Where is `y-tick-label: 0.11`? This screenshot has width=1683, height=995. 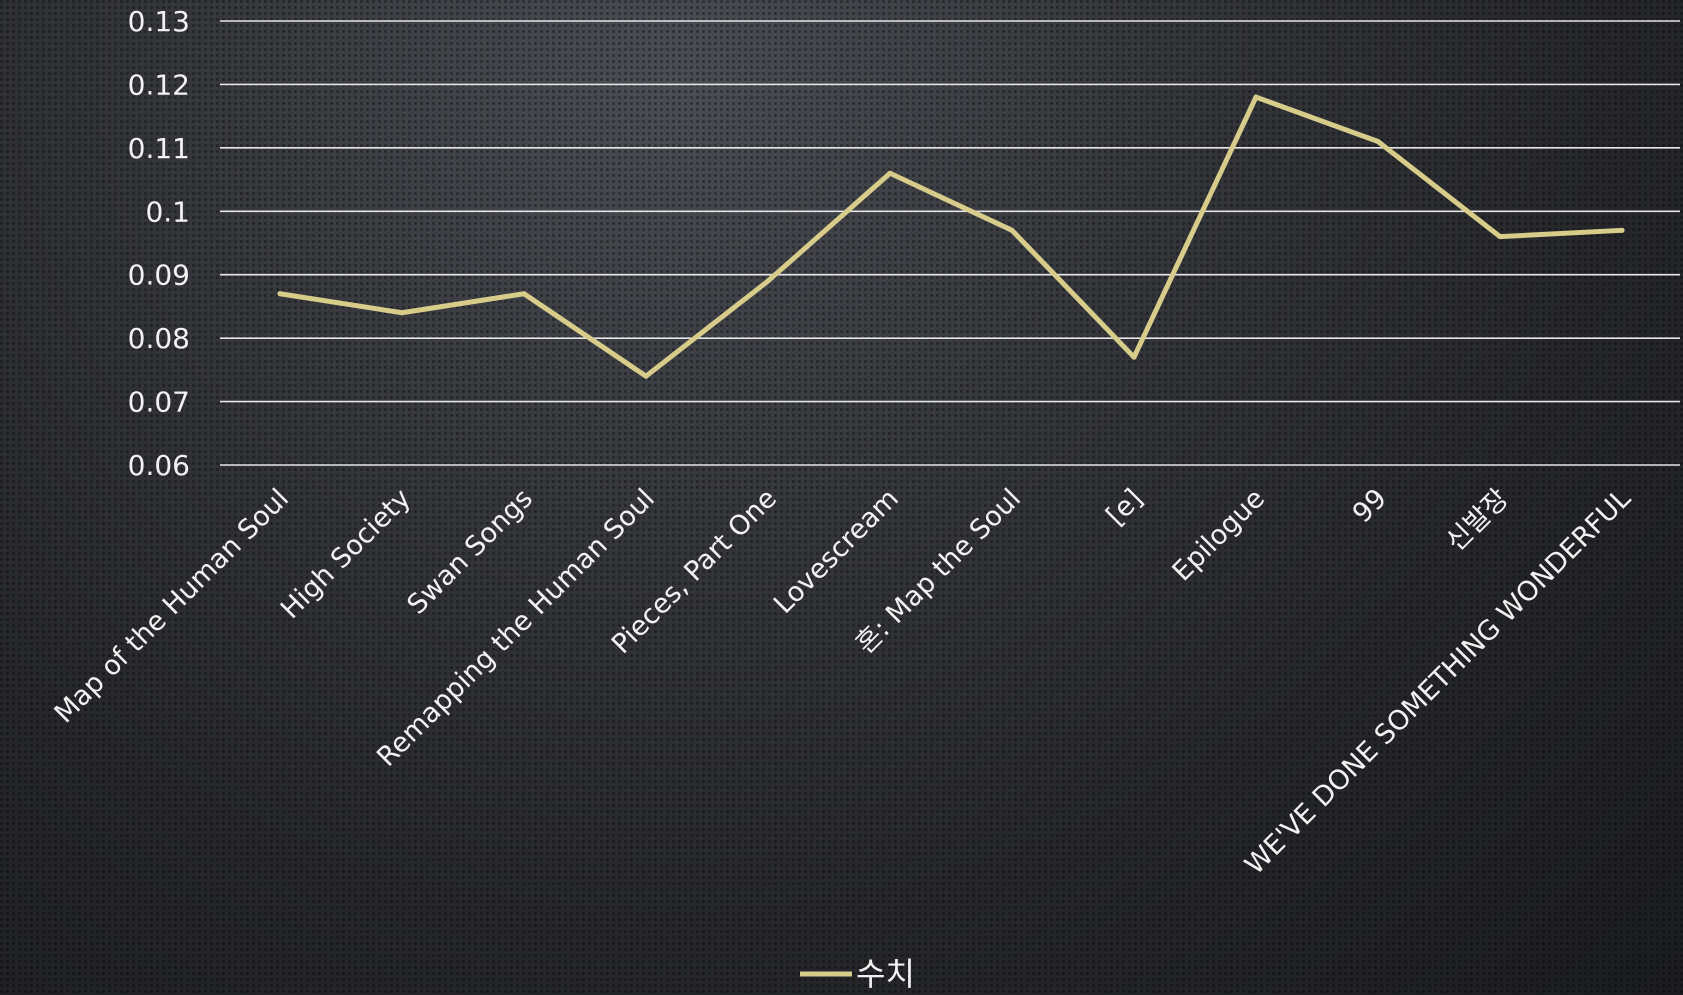
y-tick-label: 0.11 is located at coordinates (159, 148).